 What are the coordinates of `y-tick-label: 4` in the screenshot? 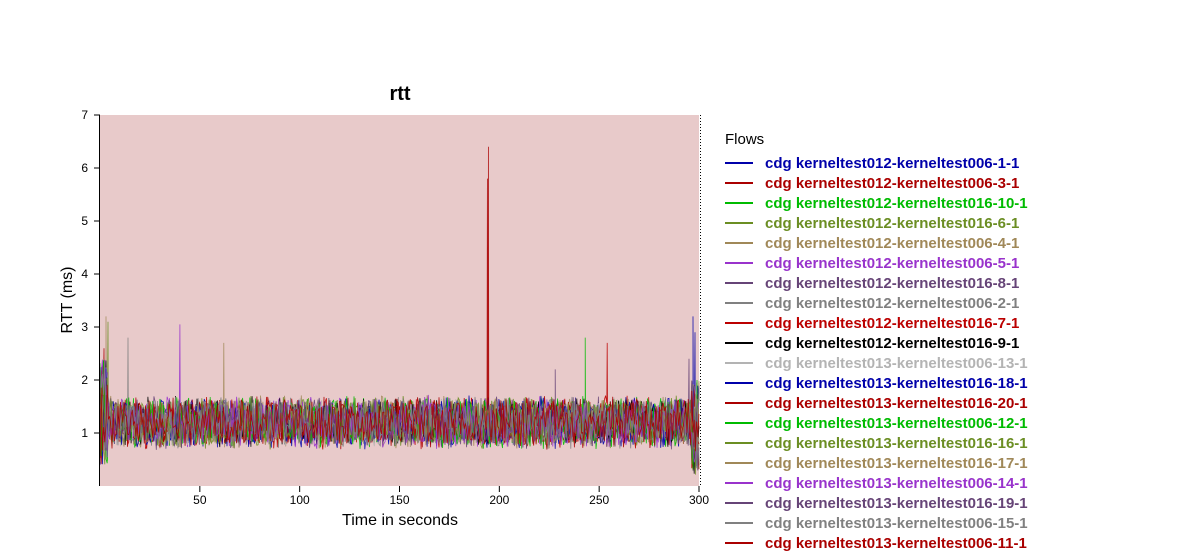 It's located at (84, 274).